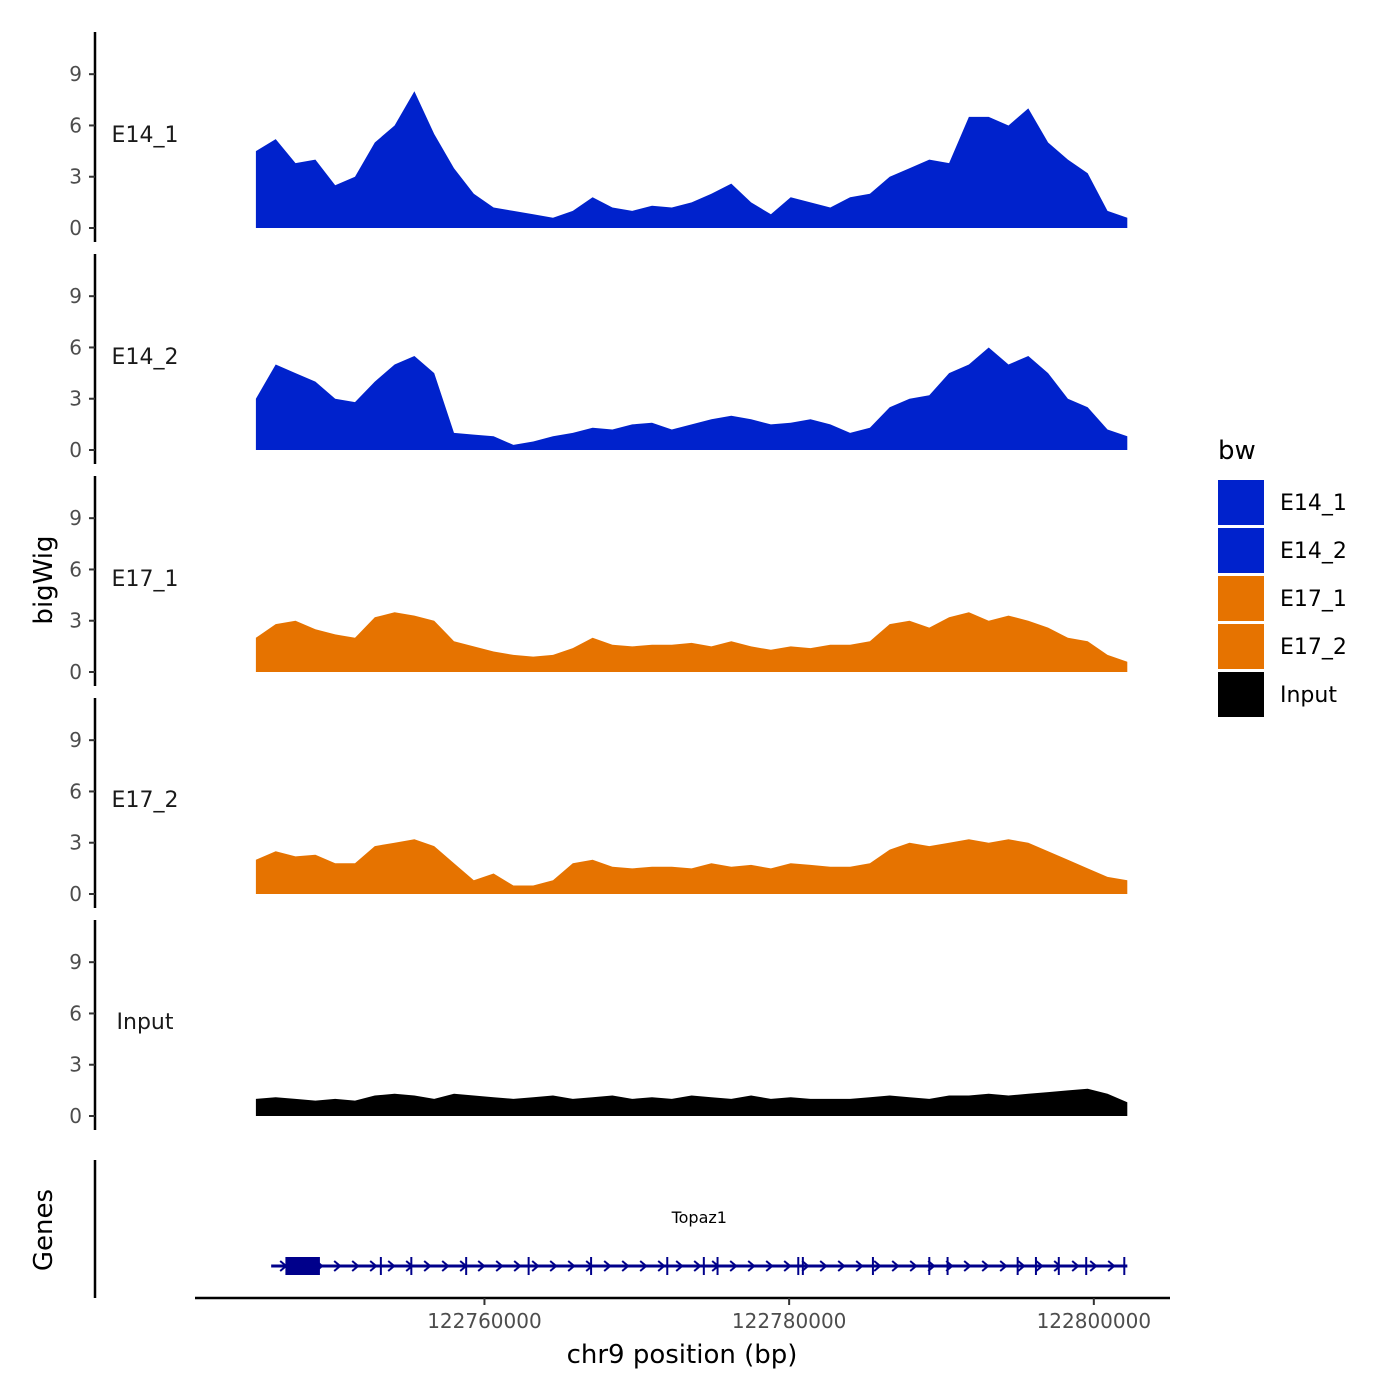 This screenshot has height=1400, width=1400. What do you see at coordinates (789, 1321) in the screenshot?
I see `x-tick-label: 122780000` at bounding box center [789, 1321].